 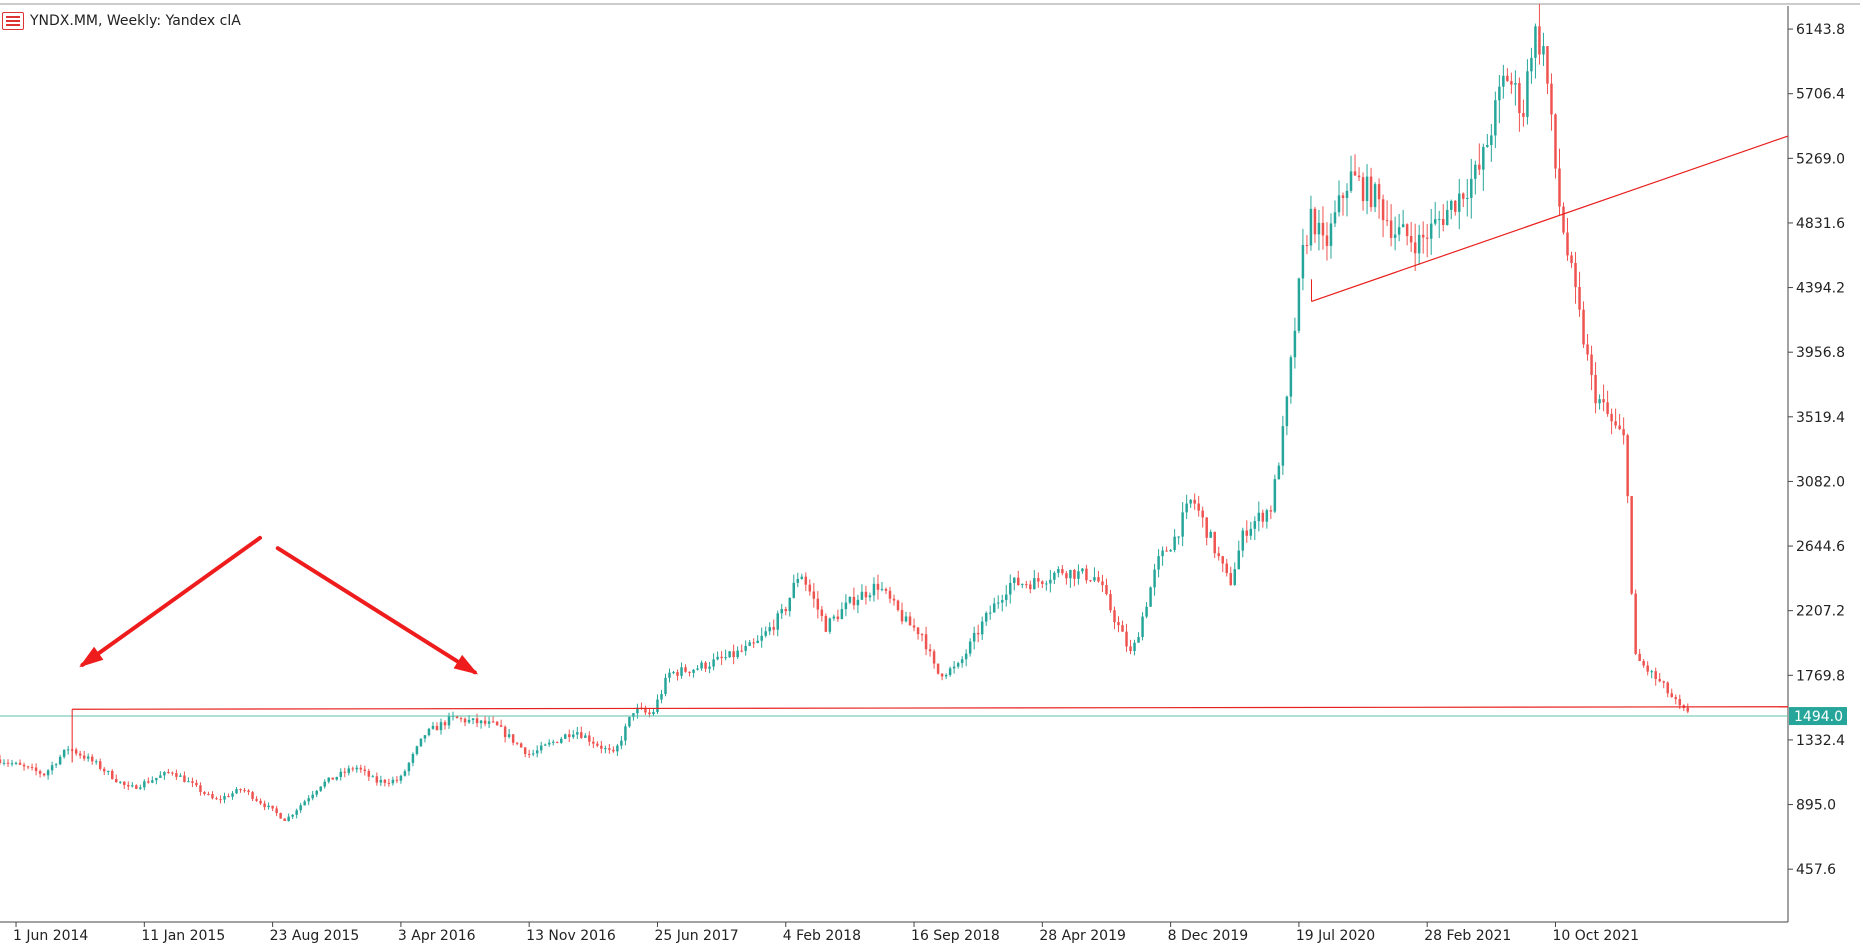 I want to click on price-tick-label: 1332.4, so click(x=1820, y=741).